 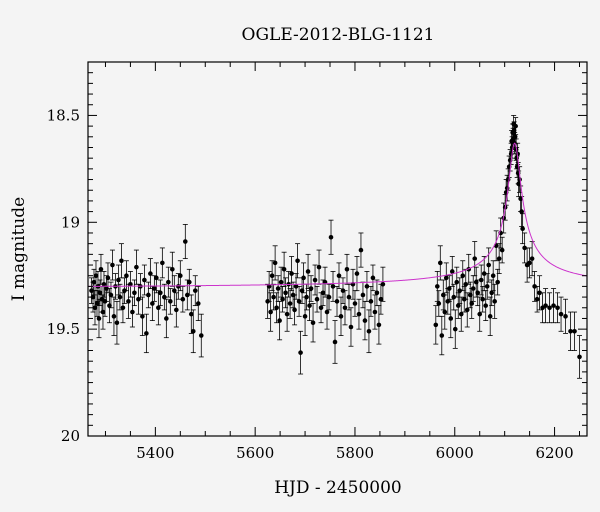 What do you see at coordinates (554, 453) in the screenshot?
I see `x-tick-label: 6200` at bounding box center [554, 453].